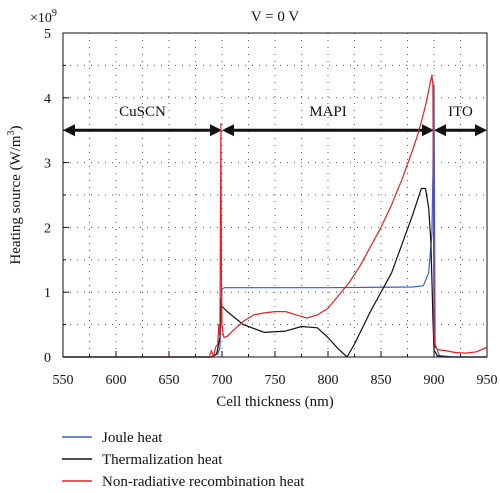 This screenshot has height=493, width=500. Describe the element at coordinates (54, 13) in the screenshot. I see `y-multiplier-exp: 9` at that location.